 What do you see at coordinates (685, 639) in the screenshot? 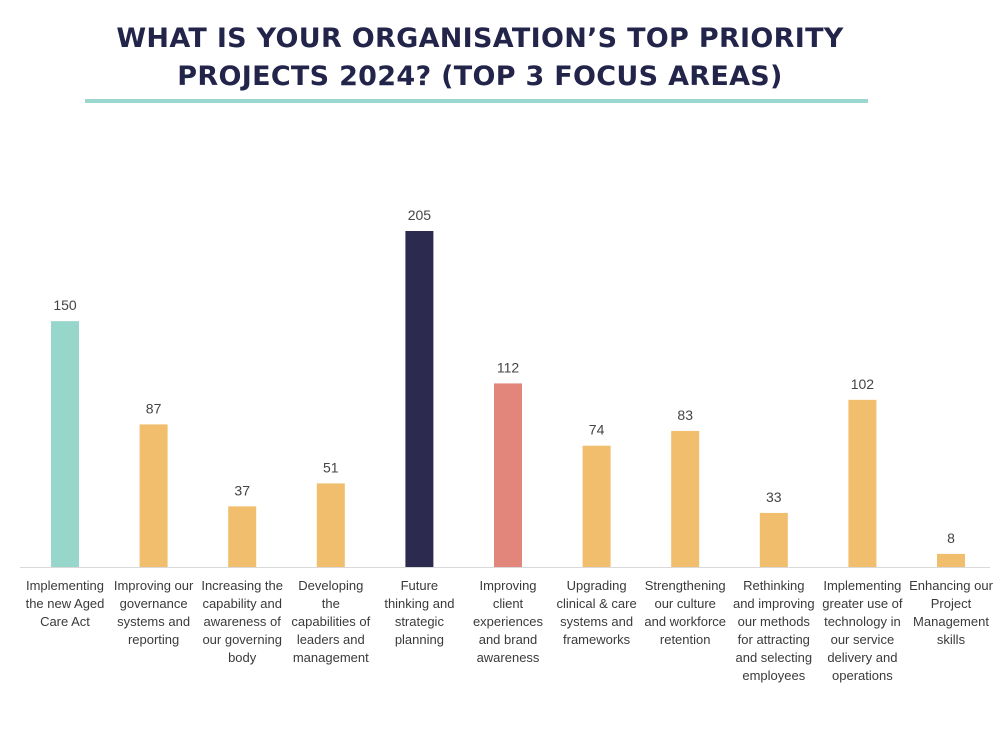
I see `category-label-line: retention` at bounding box center [685, 639].